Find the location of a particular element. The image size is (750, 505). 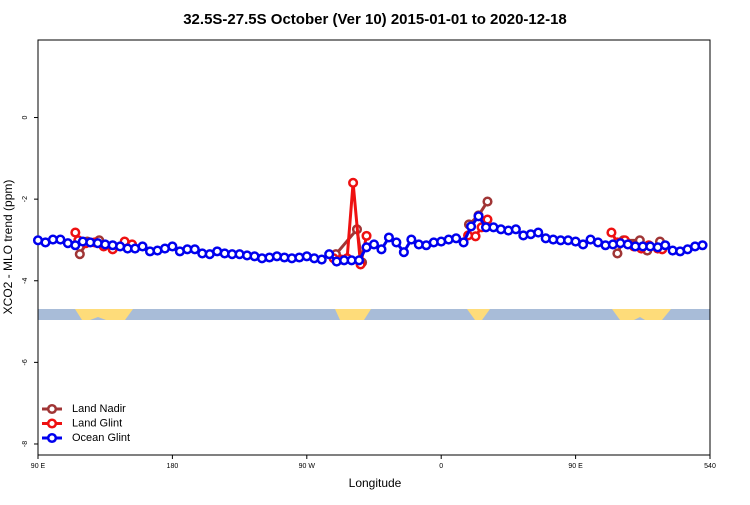

land-ocean-strip is located at coordinates (374, 314).